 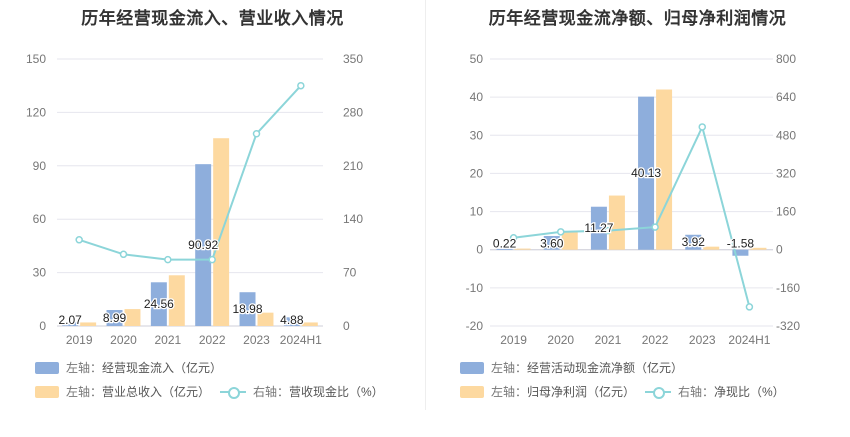 What do you see at coordinates (233, 392) in the screenshot?
I see `legend-line-swatch-icon` at bounding box center [233, 392].